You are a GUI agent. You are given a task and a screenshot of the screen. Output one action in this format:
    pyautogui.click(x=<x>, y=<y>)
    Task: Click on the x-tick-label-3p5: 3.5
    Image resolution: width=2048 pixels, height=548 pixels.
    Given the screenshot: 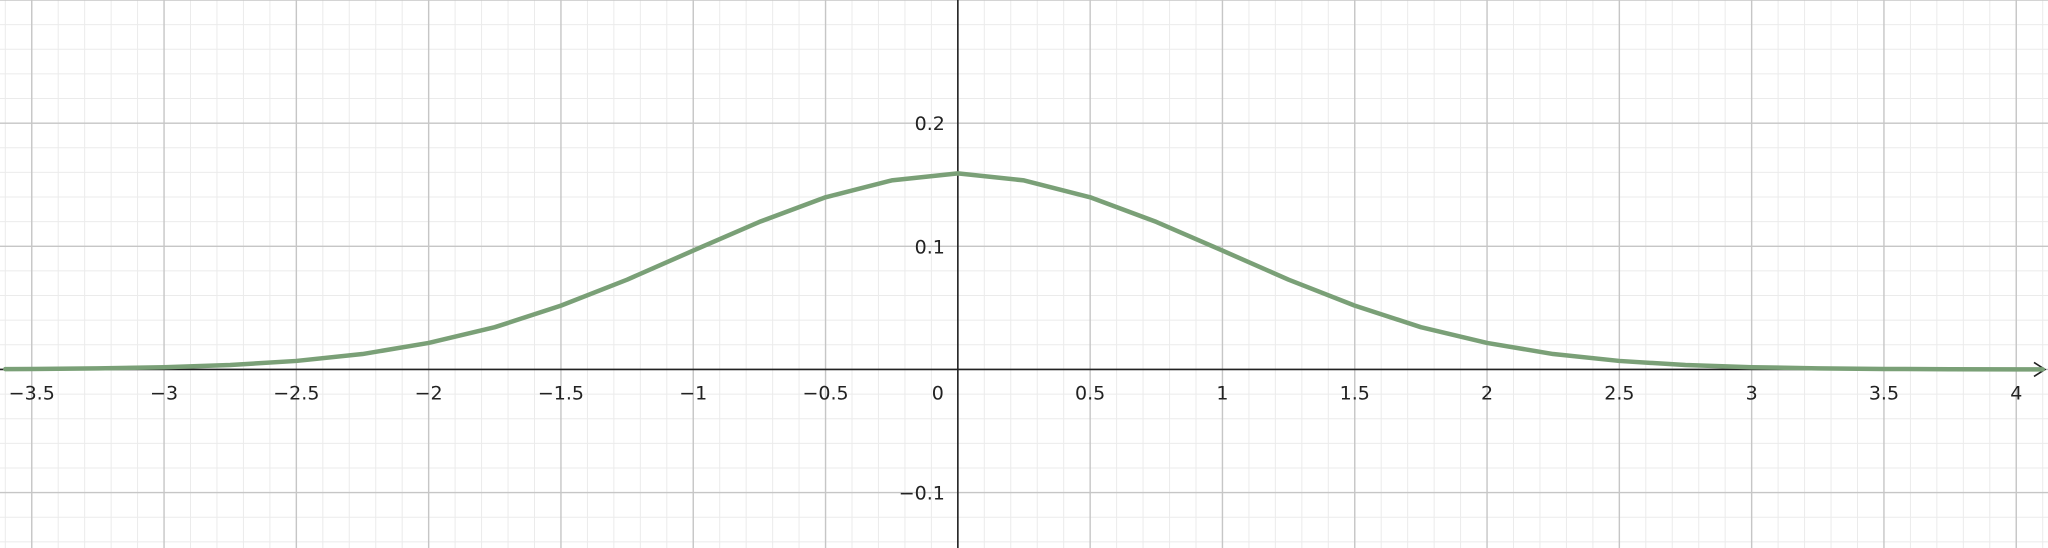 What is the action you would take?
    pyautogui.click(x=1884, y=393)
    